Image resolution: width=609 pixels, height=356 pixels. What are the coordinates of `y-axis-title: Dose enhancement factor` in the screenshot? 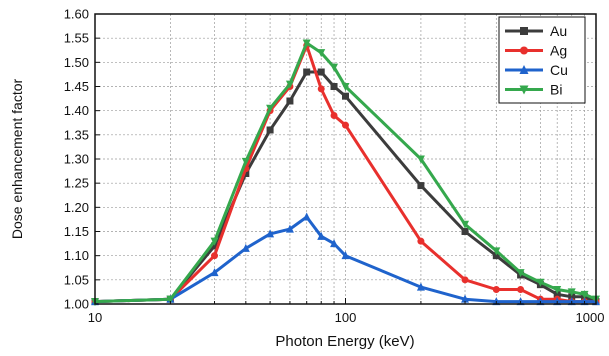 It's located at (17, 159).